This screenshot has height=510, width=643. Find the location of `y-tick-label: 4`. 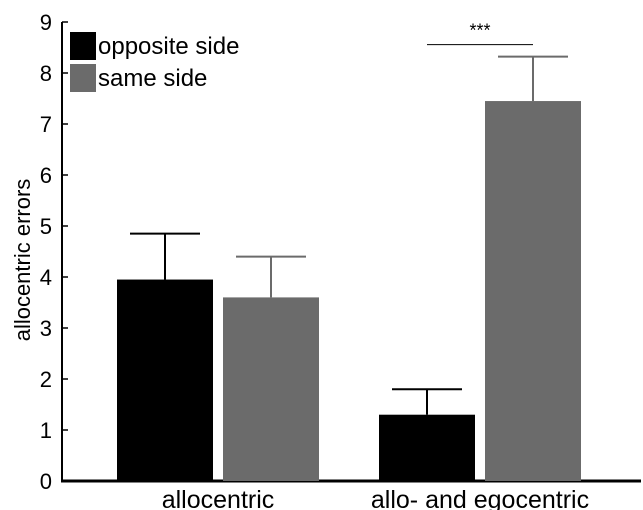

y-tick-label: 4 is located at coordinates (46, 277).